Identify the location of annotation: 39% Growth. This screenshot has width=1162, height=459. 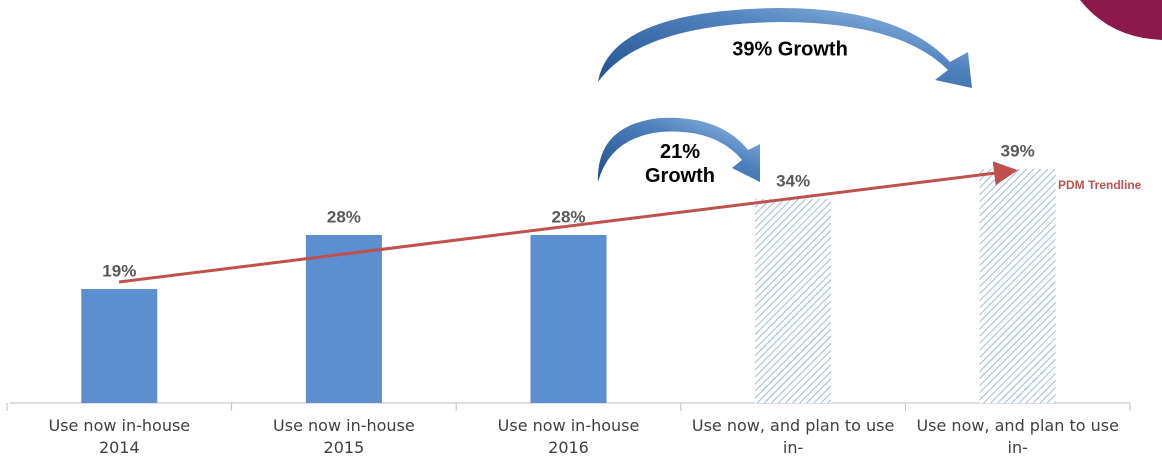
(790, 49).